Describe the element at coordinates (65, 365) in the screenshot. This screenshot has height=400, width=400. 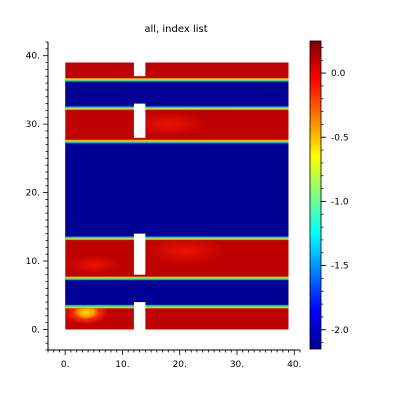
I see `x-tick-label: 0.` at that location.